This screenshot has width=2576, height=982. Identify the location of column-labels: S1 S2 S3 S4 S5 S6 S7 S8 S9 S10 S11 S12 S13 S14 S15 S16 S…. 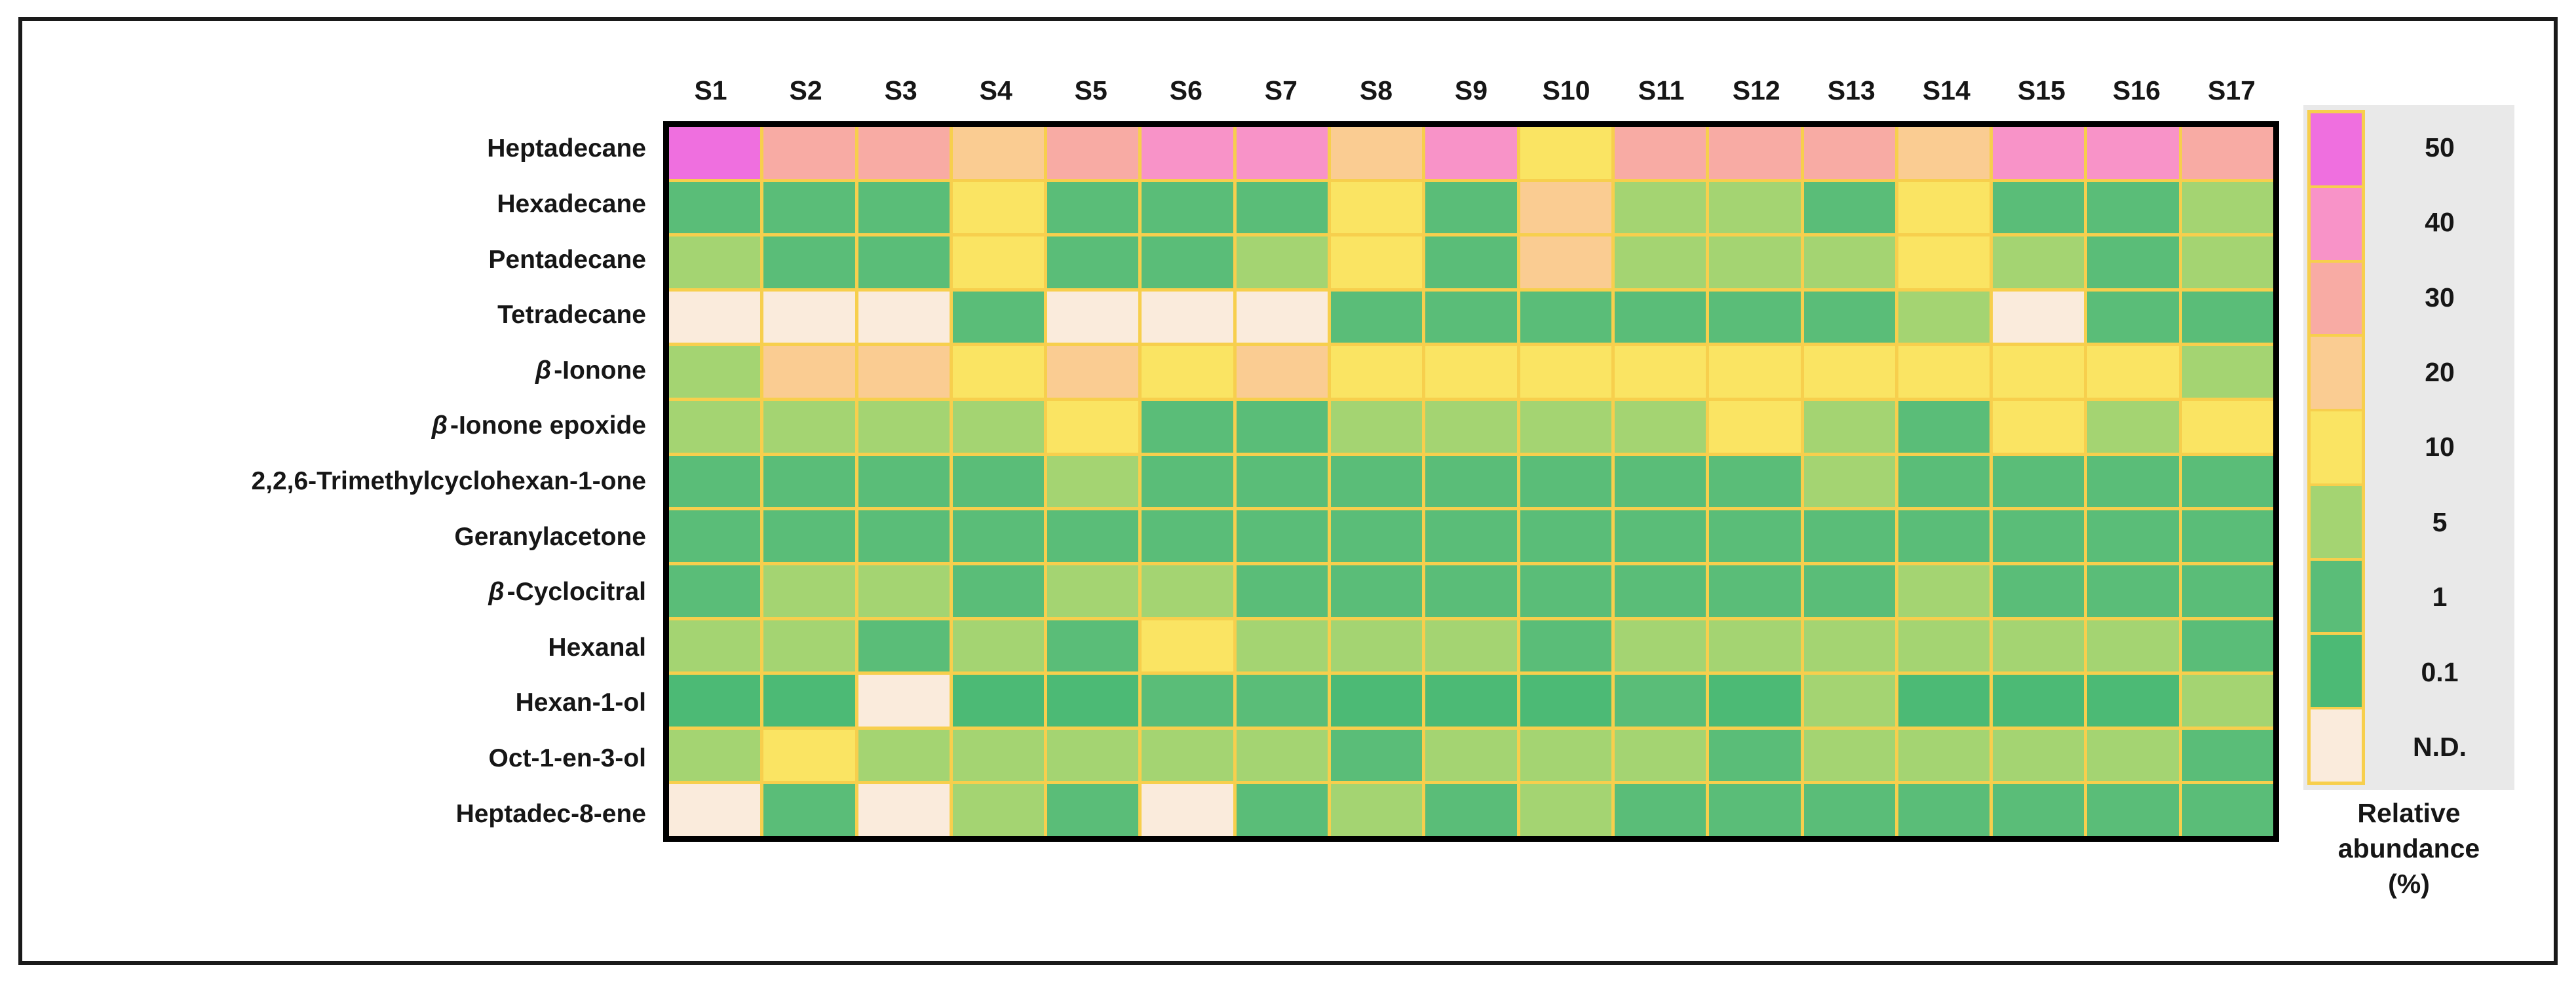
(1471, 86).